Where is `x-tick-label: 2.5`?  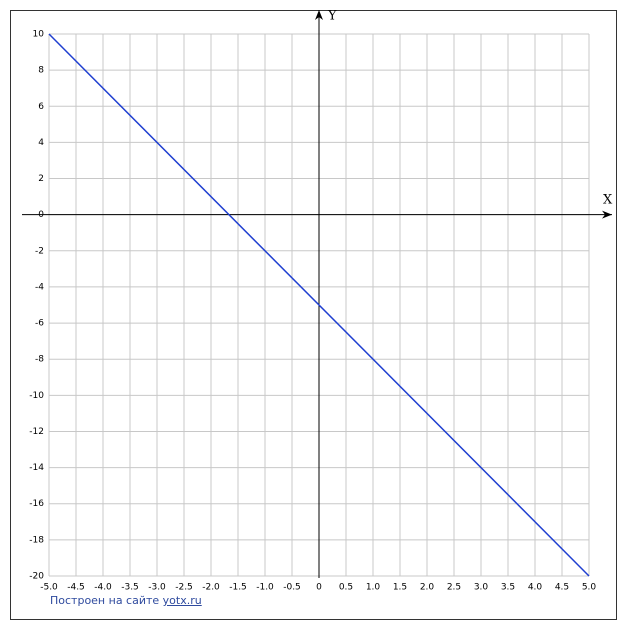 x-tick-label: 2.5 is located at coordinates (454, 588).